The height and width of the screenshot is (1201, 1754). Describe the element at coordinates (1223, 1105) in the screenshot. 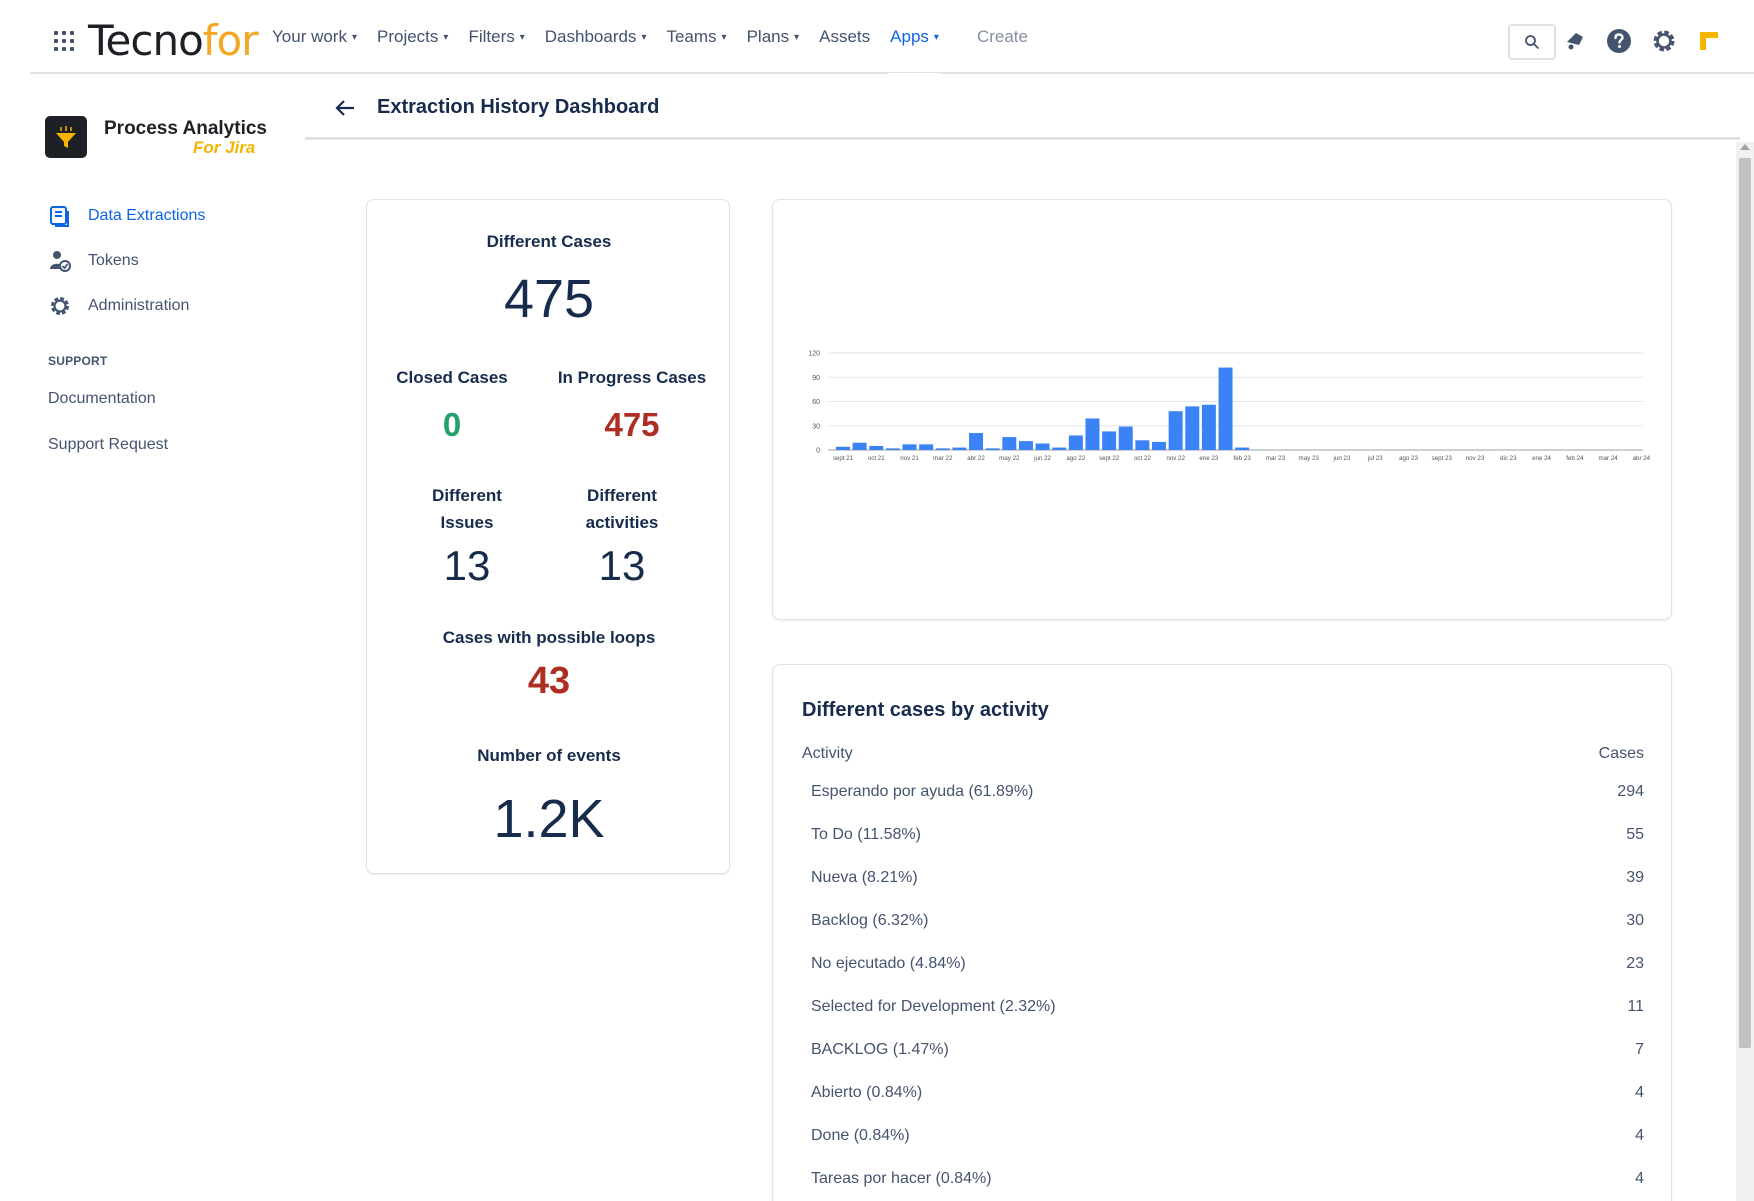

I see `table-row: Abierto (0.84%) 4` at that location.